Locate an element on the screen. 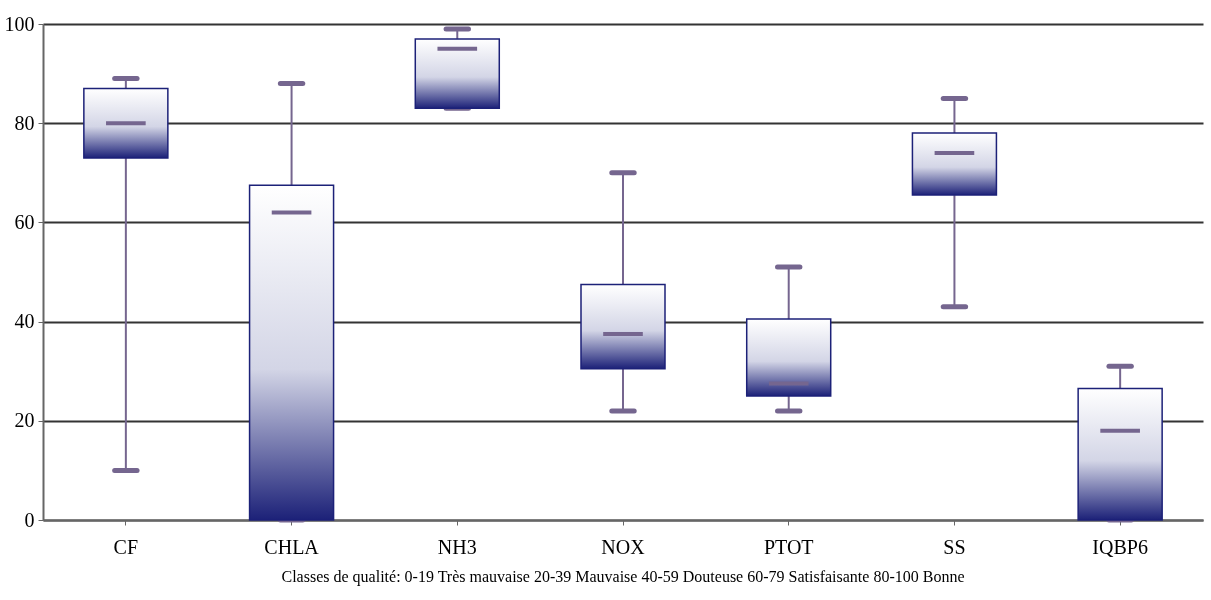 The height and width of the screenshot is (600, 1211). y-tick-label: 20 is located at coordinates (24, 420).